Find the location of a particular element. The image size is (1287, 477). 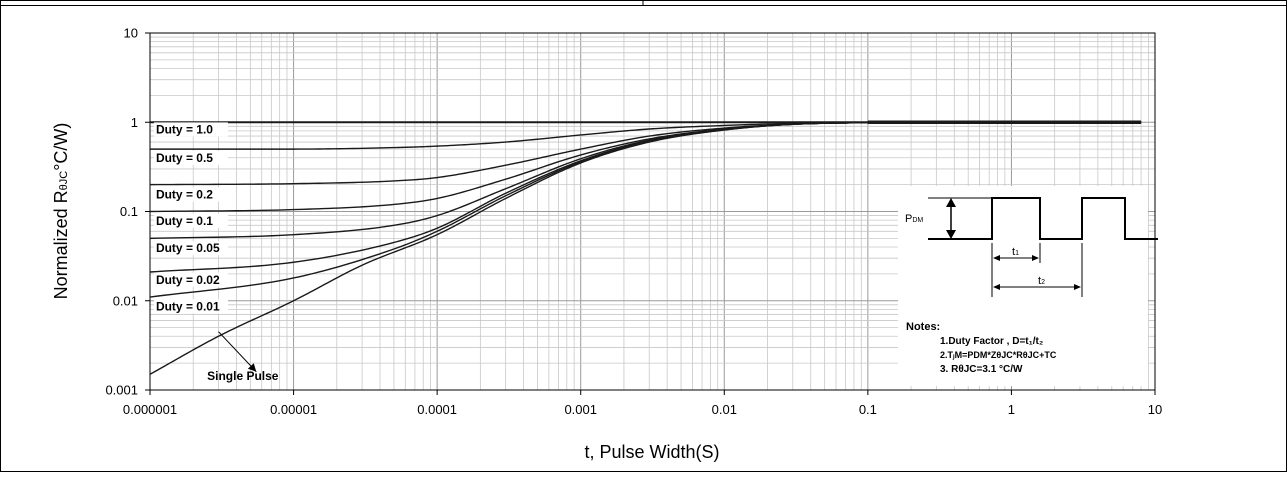

pulse-waveform is located at coordinates (1043, 218).